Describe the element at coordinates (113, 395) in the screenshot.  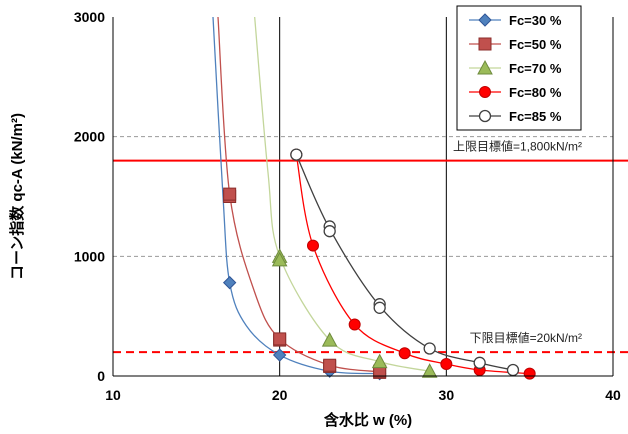
I see `x-tick-label: 10` at that location.